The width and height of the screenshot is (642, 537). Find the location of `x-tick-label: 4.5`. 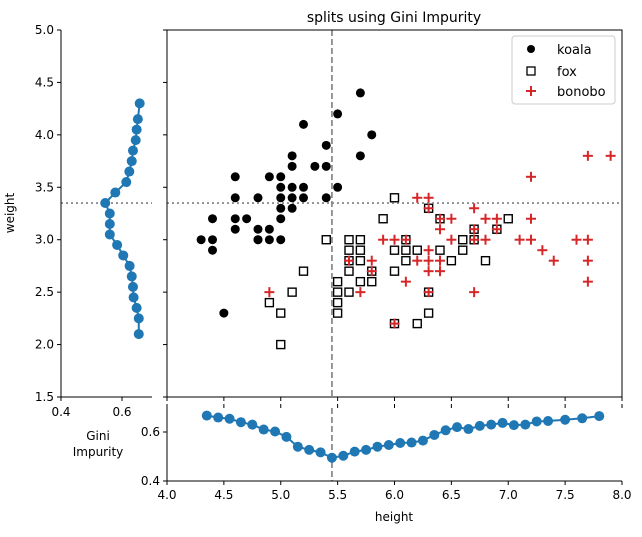

x-tick-label: 4.5 is located at coordinates (223, 495).